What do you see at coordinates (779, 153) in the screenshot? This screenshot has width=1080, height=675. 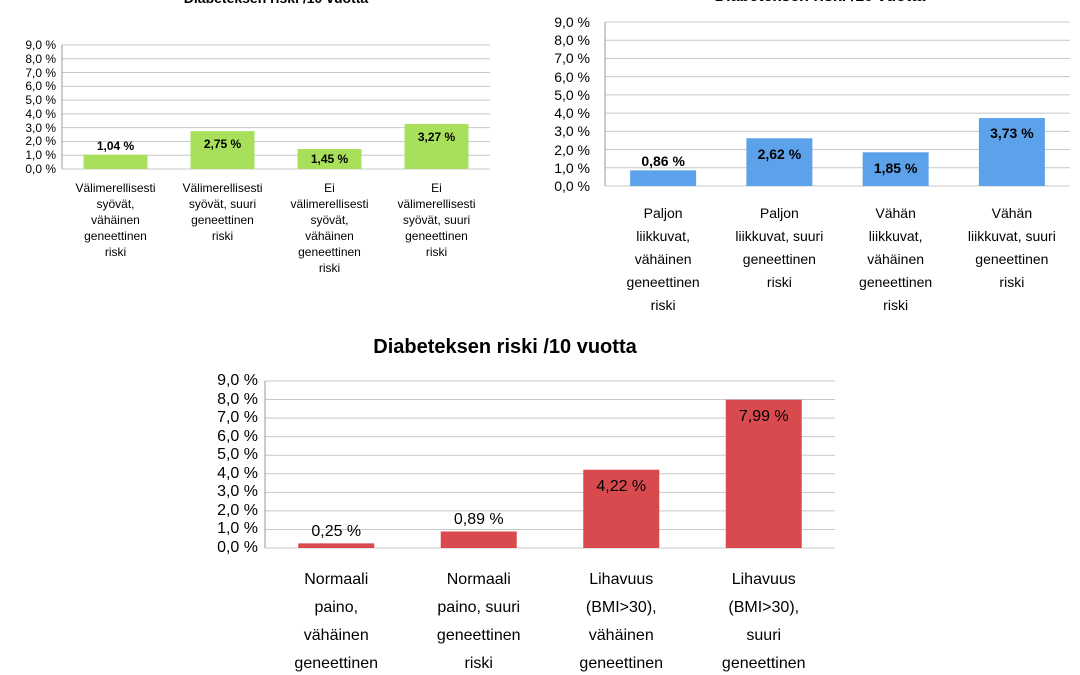 I see `value-label: 2,62 %` at bounding box center [779, 153].